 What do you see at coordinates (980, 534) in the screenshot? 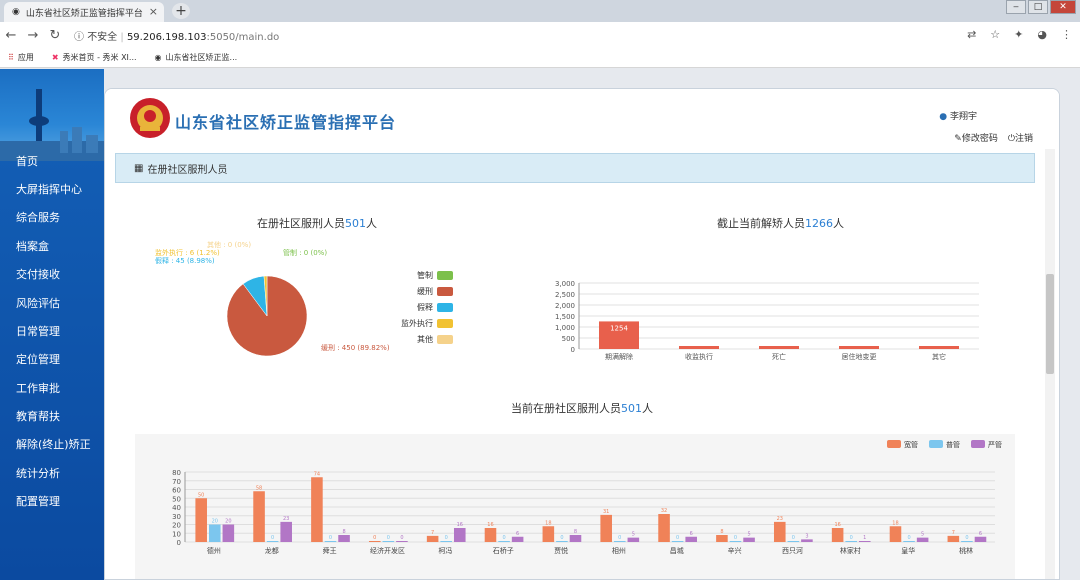
I see `bar-data-label: 6` at bounding box center [980, 534].